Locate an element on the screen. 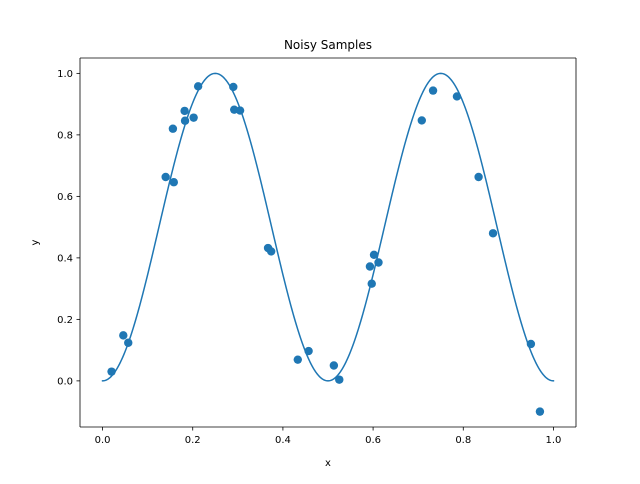  x-tick-label: 0.8 is located at coordinates (463, 440).